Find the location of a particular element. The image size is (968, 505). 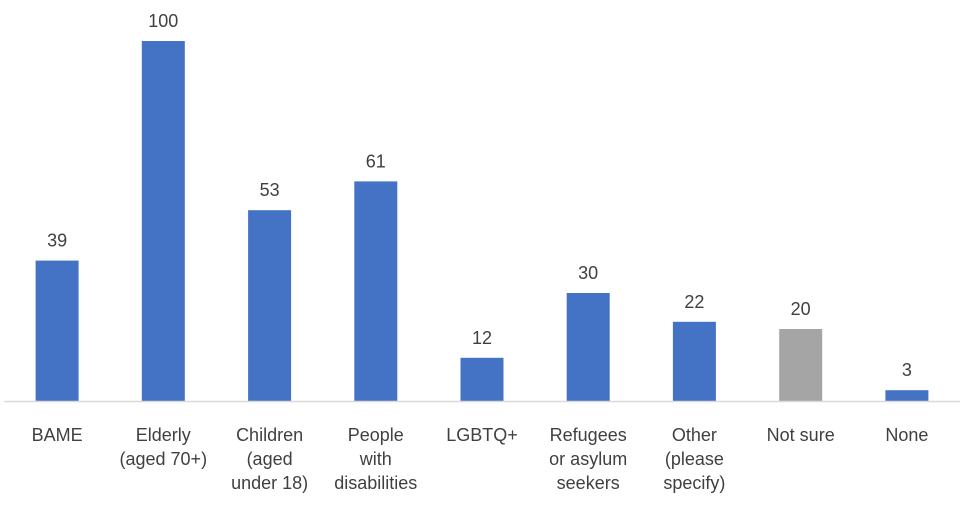

category-label-3: People with disabilities is located at coordinates (375, 459).